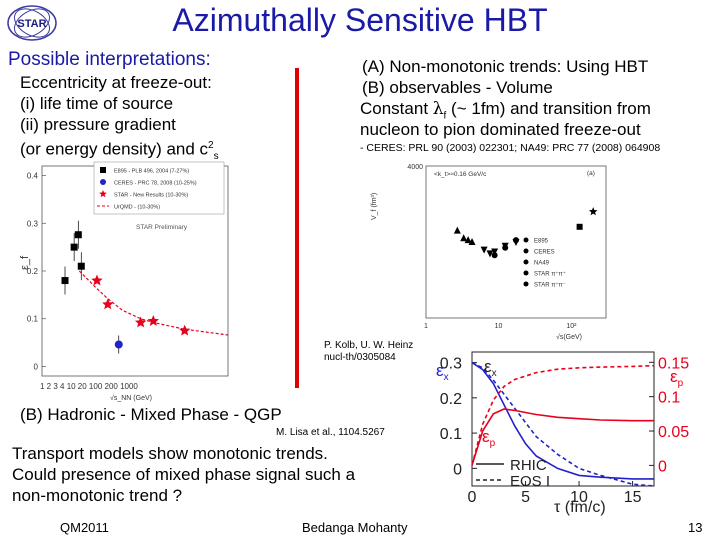 The image size is (720, 540). What do you see at coordinates (490, 368) in the screenshot?
I see `evo-label-ex-top: εx` at bounding box center [490, 368].